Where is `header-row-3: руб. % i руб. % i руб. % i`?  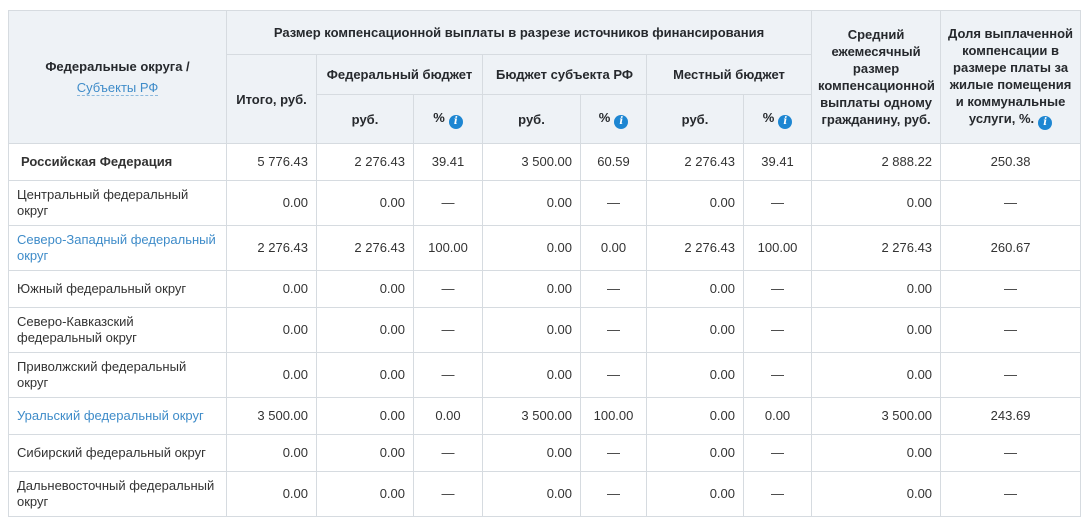 header-row-3: руб. % i руб. % i руб. % i is located at coordinates (545, 119).